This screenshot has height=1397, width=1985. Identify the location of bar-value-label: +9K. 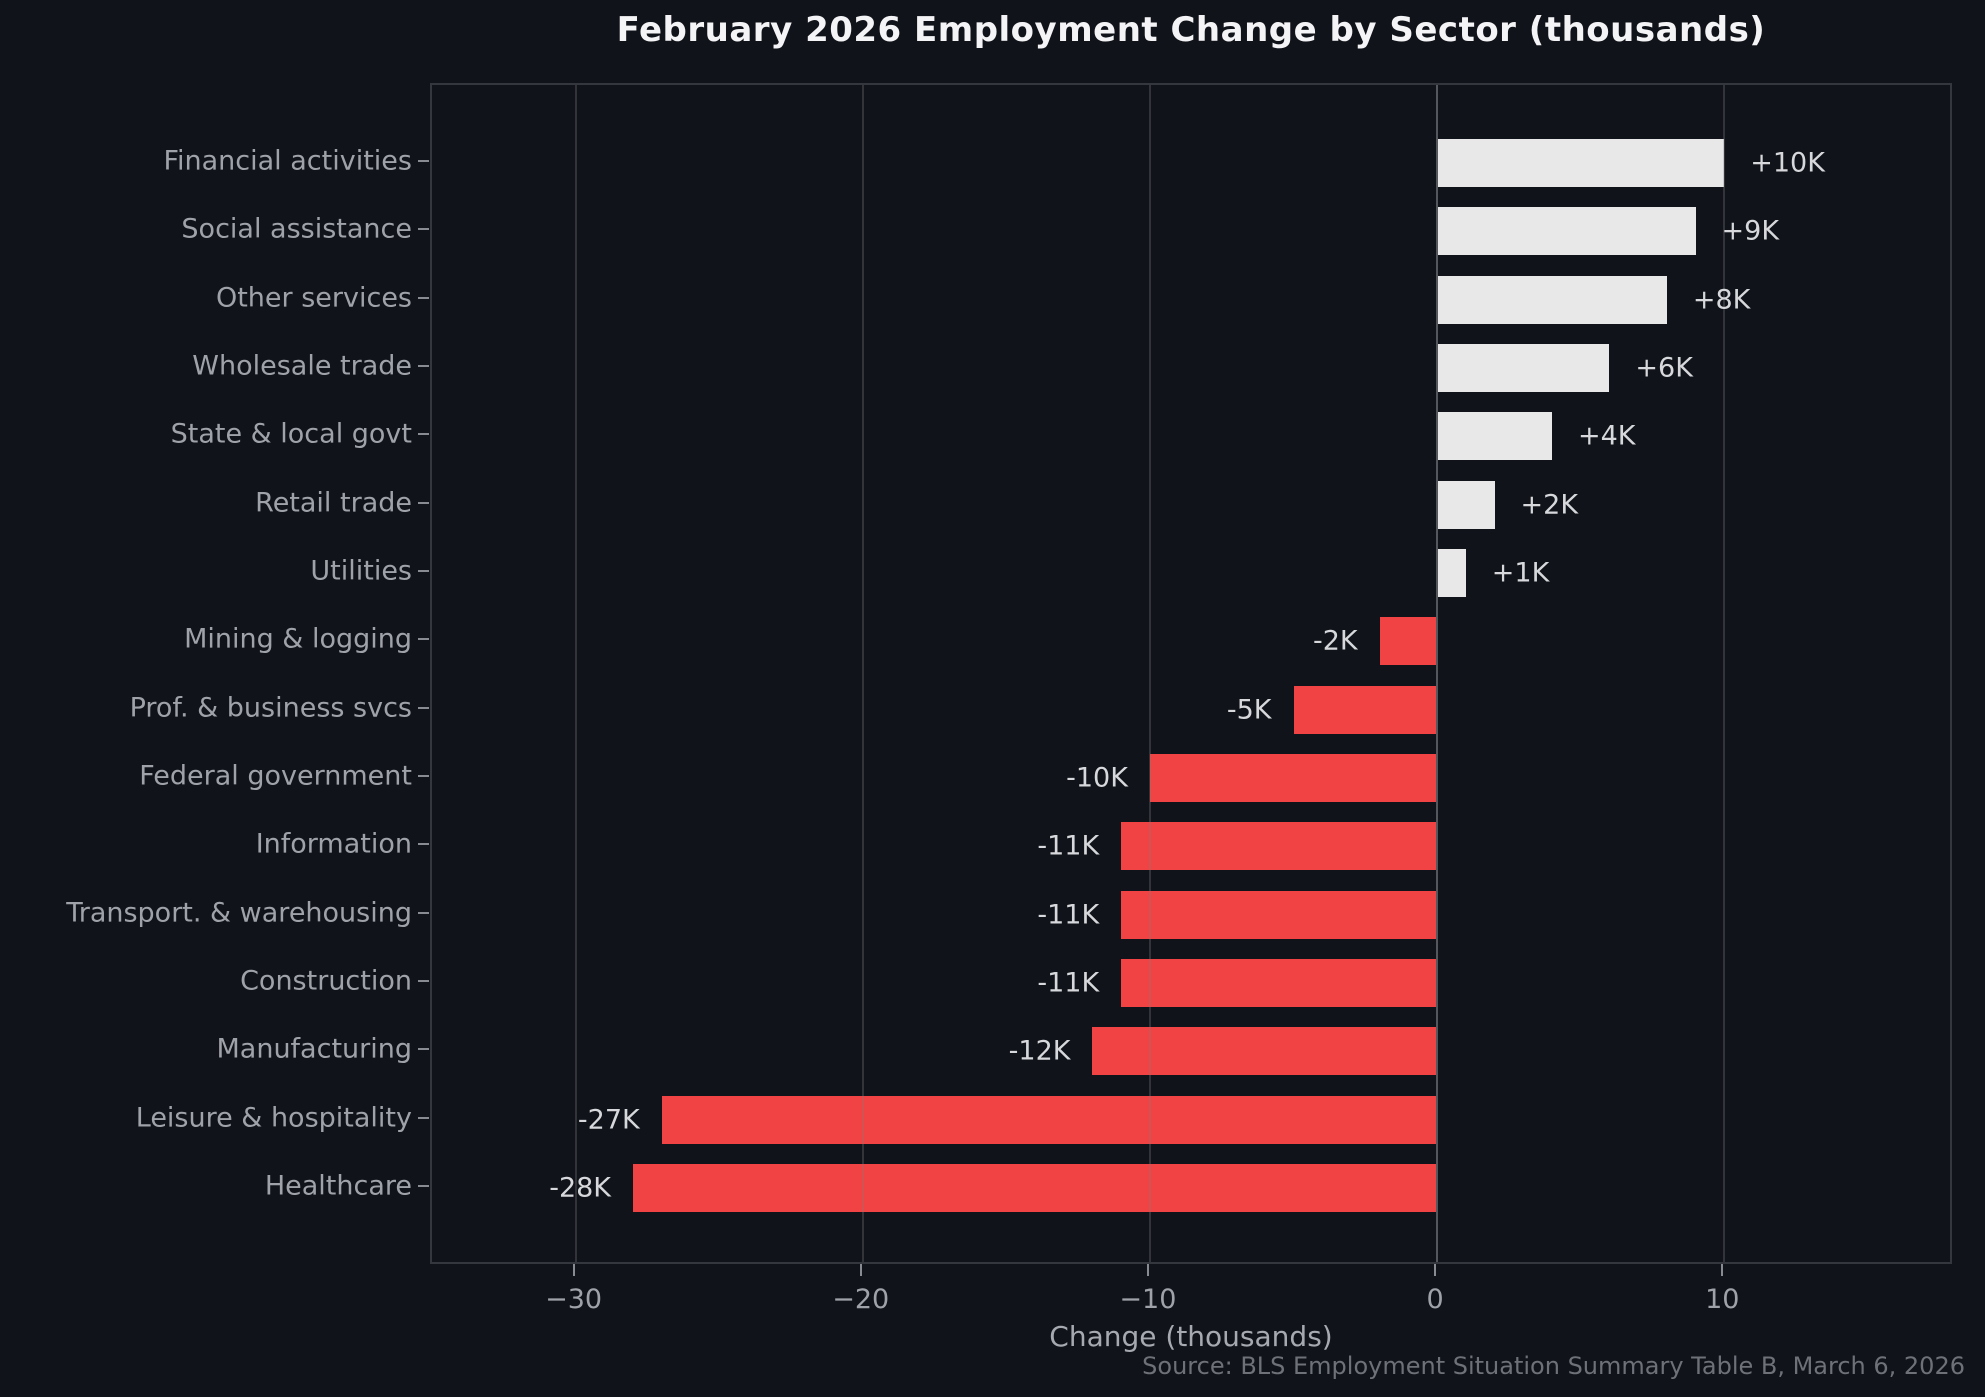
(1750, 231).